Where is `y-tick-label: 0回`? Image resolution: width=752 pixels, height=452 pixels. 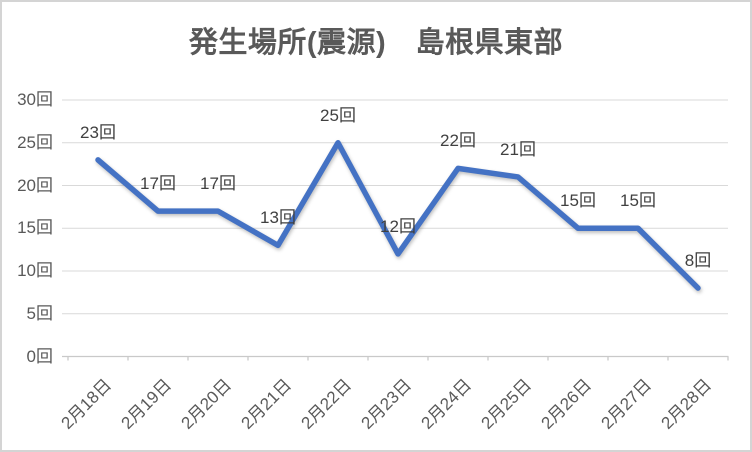 y-tick-label: 0回 is located at coordinates (39, 356).